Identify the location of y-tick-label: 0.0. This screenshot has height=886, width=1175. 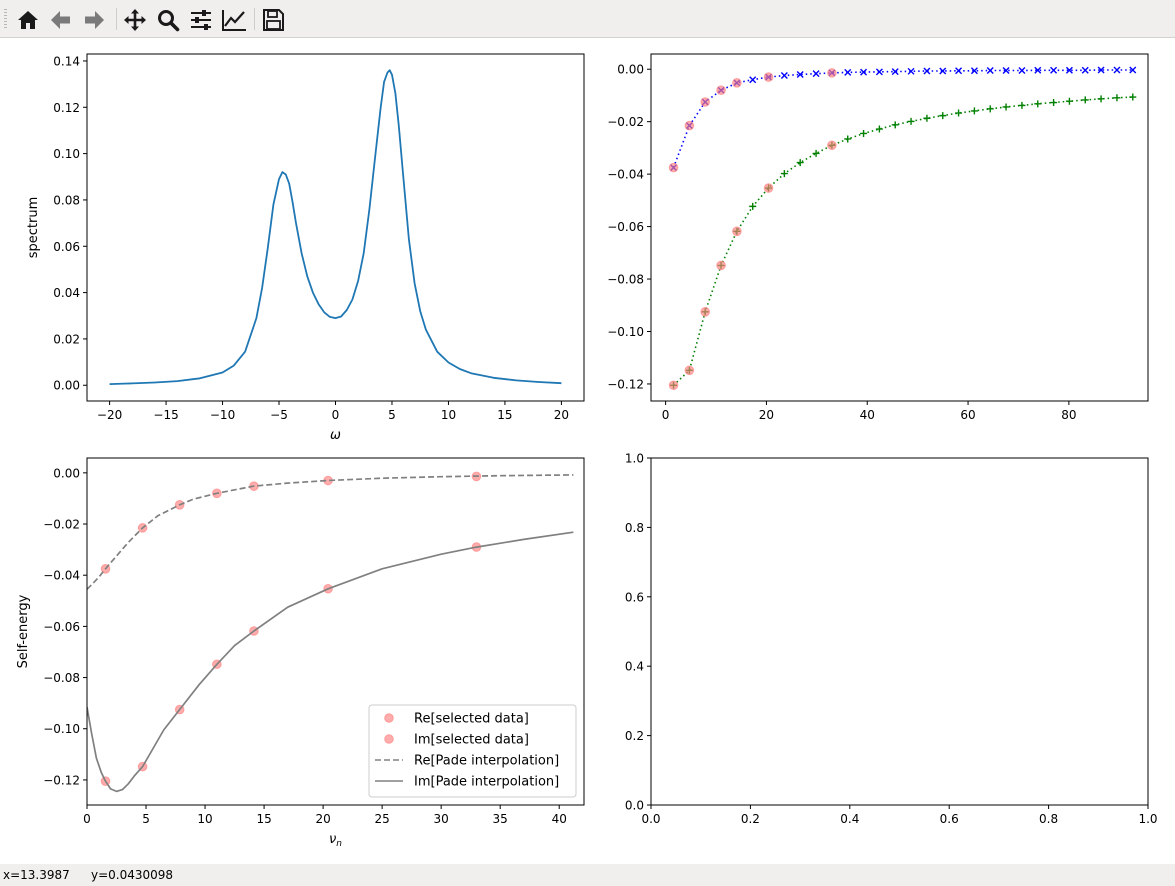
(634, 806).